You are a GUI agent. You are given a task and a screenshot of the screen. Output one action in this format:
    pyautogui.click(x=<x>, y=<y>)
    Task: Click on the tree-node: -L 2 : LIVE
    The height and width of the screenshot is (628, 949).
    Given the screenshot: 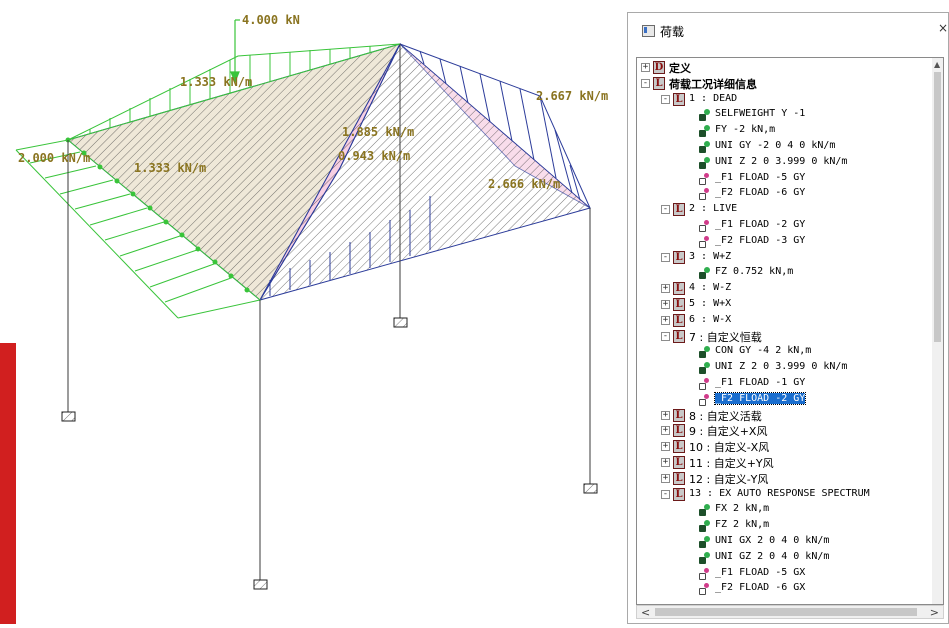 What is the action you would take?
    pyautogui.click(x=787, y=210)
    